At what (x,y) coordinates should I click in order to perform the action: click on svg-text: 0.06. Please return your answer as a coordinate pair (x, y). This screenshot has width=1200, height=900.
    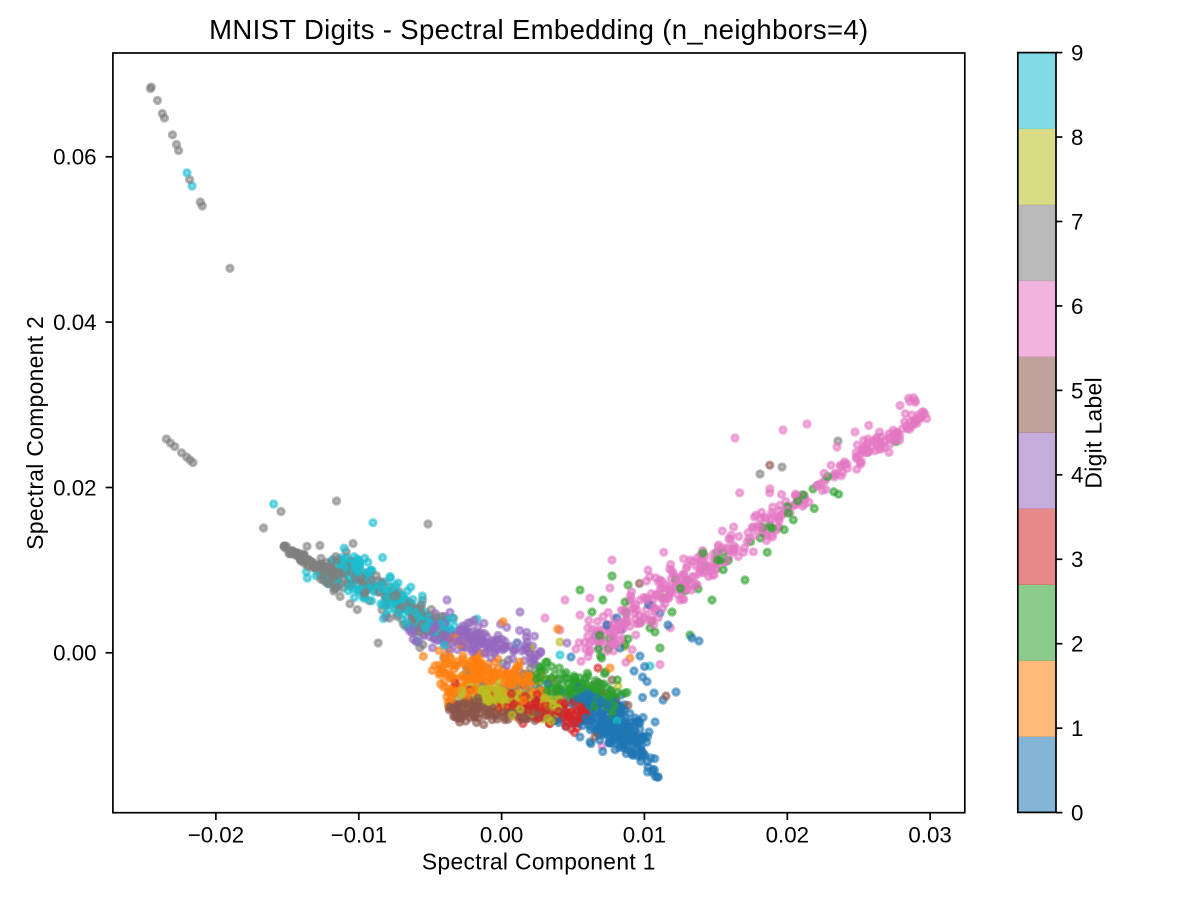
    Looking at the image, I should click on (74, 157).